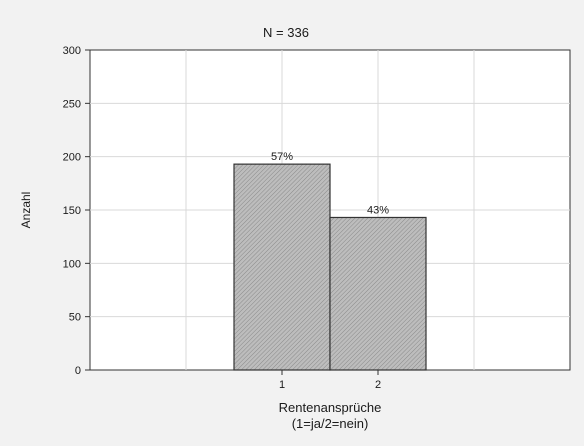 Image resolution: width=584 pixels, height=446 pixels. I want to click on x-tick-label-2: 2, so click(378, 385).